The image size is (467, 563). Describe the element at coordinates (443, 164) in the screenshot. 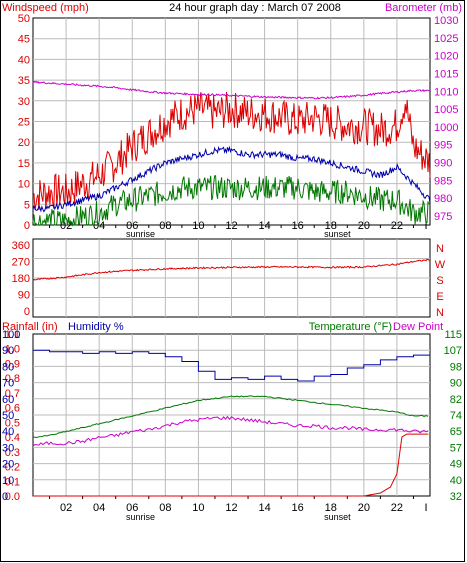

I see `barometer-tick: 990` at that location.